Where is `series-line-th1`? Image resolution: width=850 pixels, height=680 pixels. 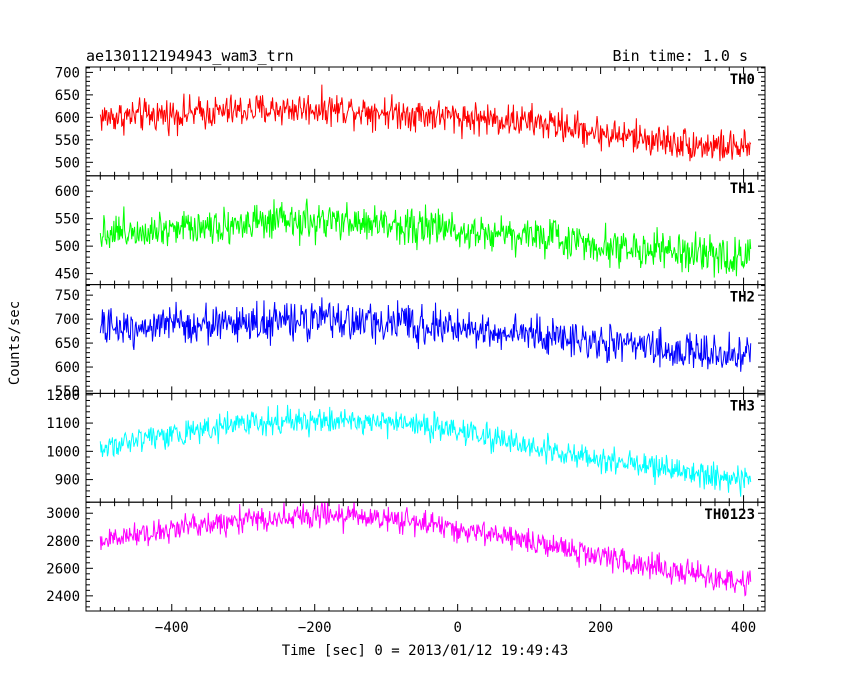
series-line-th1 is located at coordinates (425, 238).